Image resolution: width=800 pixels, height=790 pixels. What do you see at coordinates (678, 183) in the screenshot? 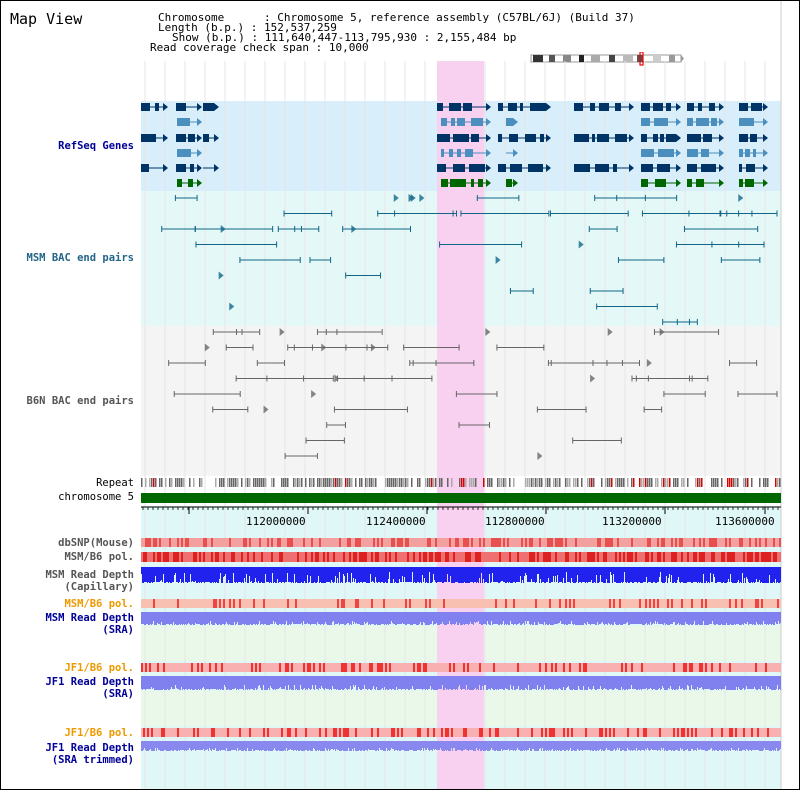
I see `gene-arrow` at bounding box center [678, 183].